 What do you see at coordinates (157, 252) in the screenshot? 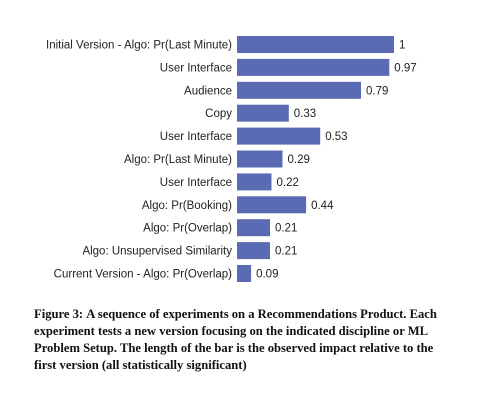
I see `category-label-9: Algo: Unsupervised Similarity` at bounding box center [157, 252].